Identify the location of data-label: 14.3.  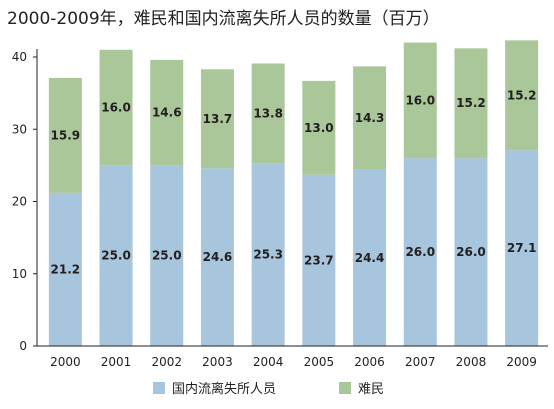
(370, 118).